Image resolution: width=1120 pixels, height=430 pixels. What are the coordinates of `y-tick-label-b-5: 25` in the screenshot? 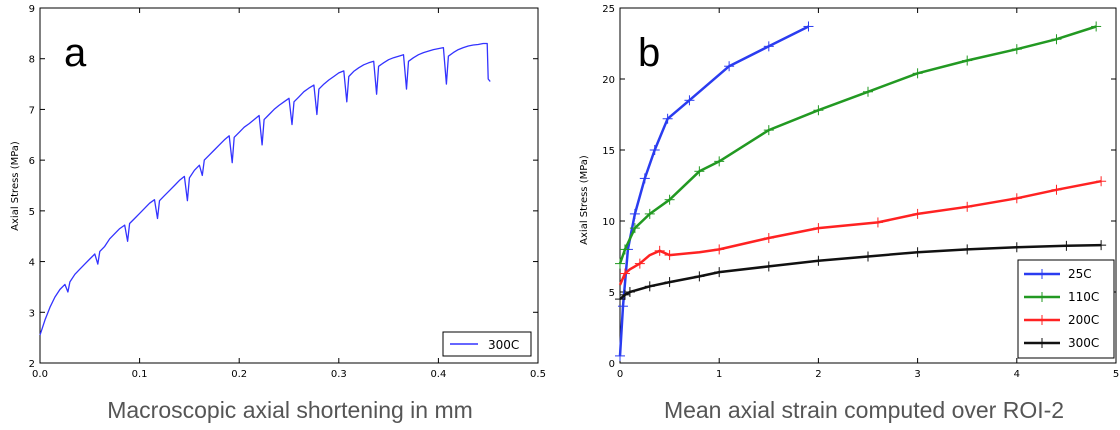 It's located at (608, 9).